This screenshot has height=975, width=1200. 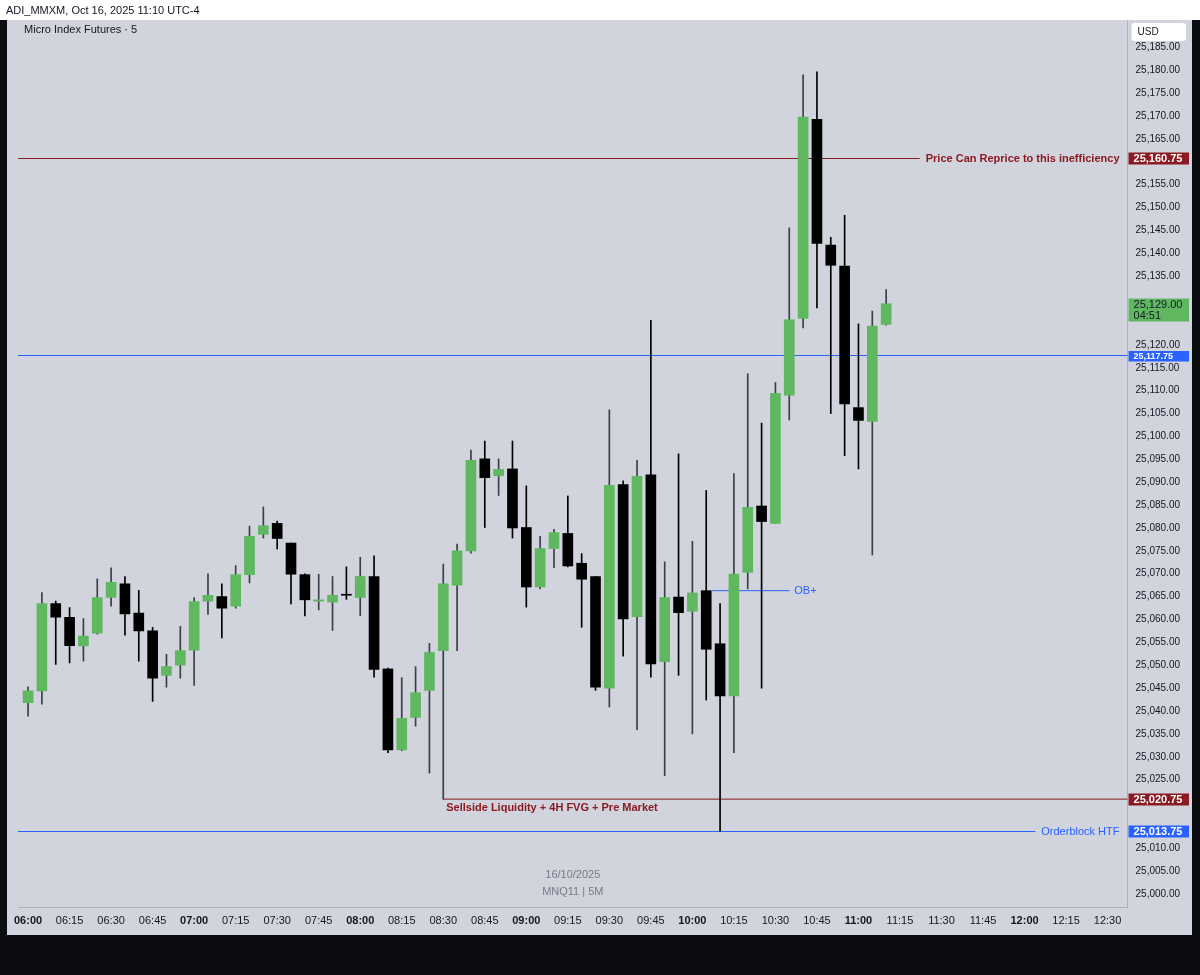 I want to click on y-axis-title: USD, so click(x=1148, y=31).